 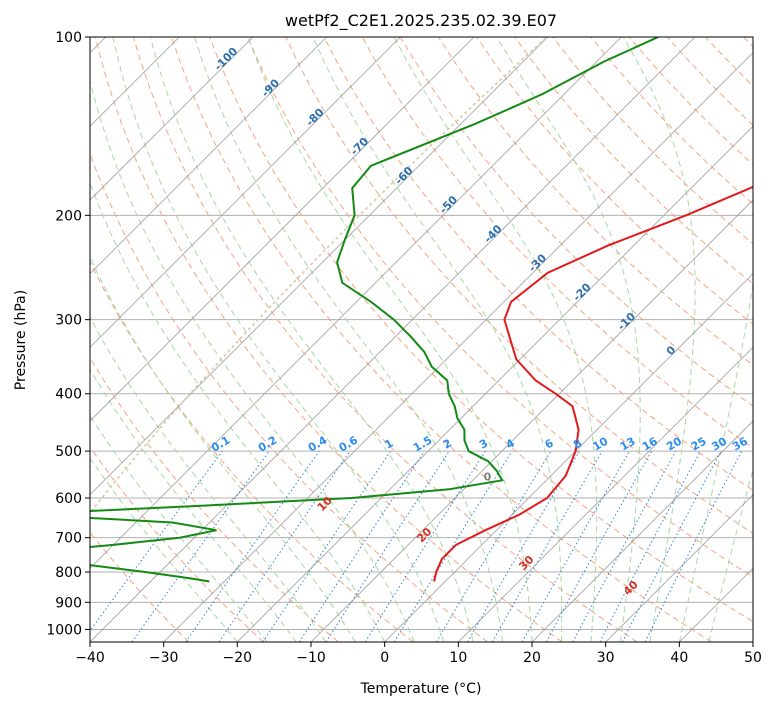 What do you see at coordinates (421, 689) in the screenshot?
I see `x-axis-label: Temperature (°C)` at bounding box center [421, 689].